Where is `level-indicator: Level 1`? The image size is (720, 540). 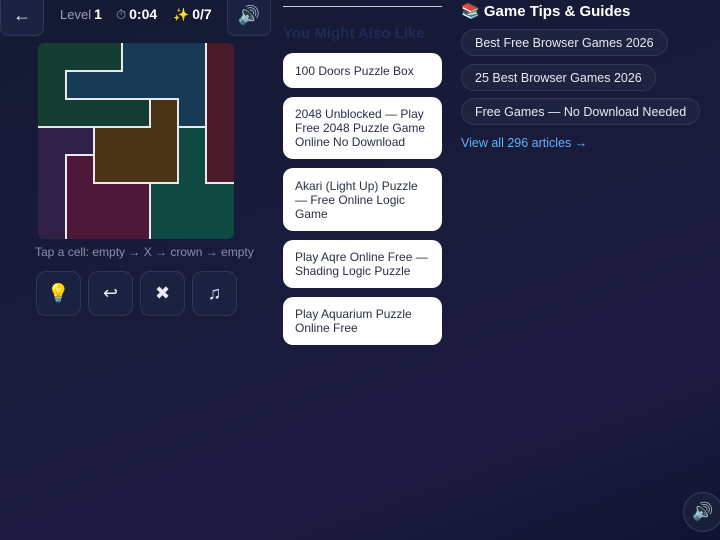
level-indicator: Level 1 is located at coordinates (81, 14).